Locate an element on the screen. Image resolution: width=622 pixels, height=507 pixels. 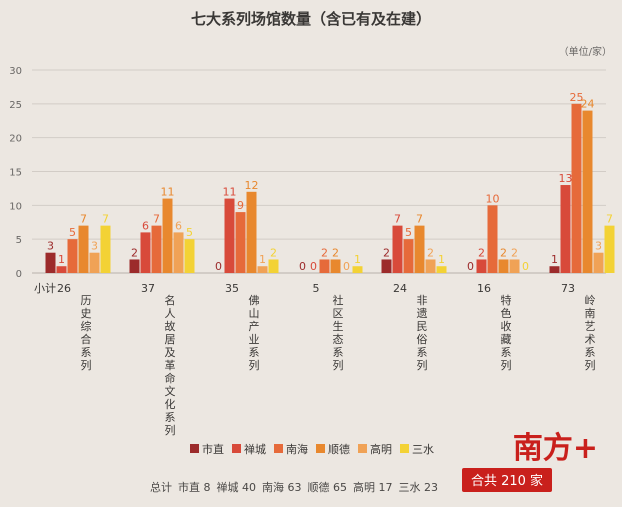
bar-value-label: 13 is located at coordinates (566, 178).